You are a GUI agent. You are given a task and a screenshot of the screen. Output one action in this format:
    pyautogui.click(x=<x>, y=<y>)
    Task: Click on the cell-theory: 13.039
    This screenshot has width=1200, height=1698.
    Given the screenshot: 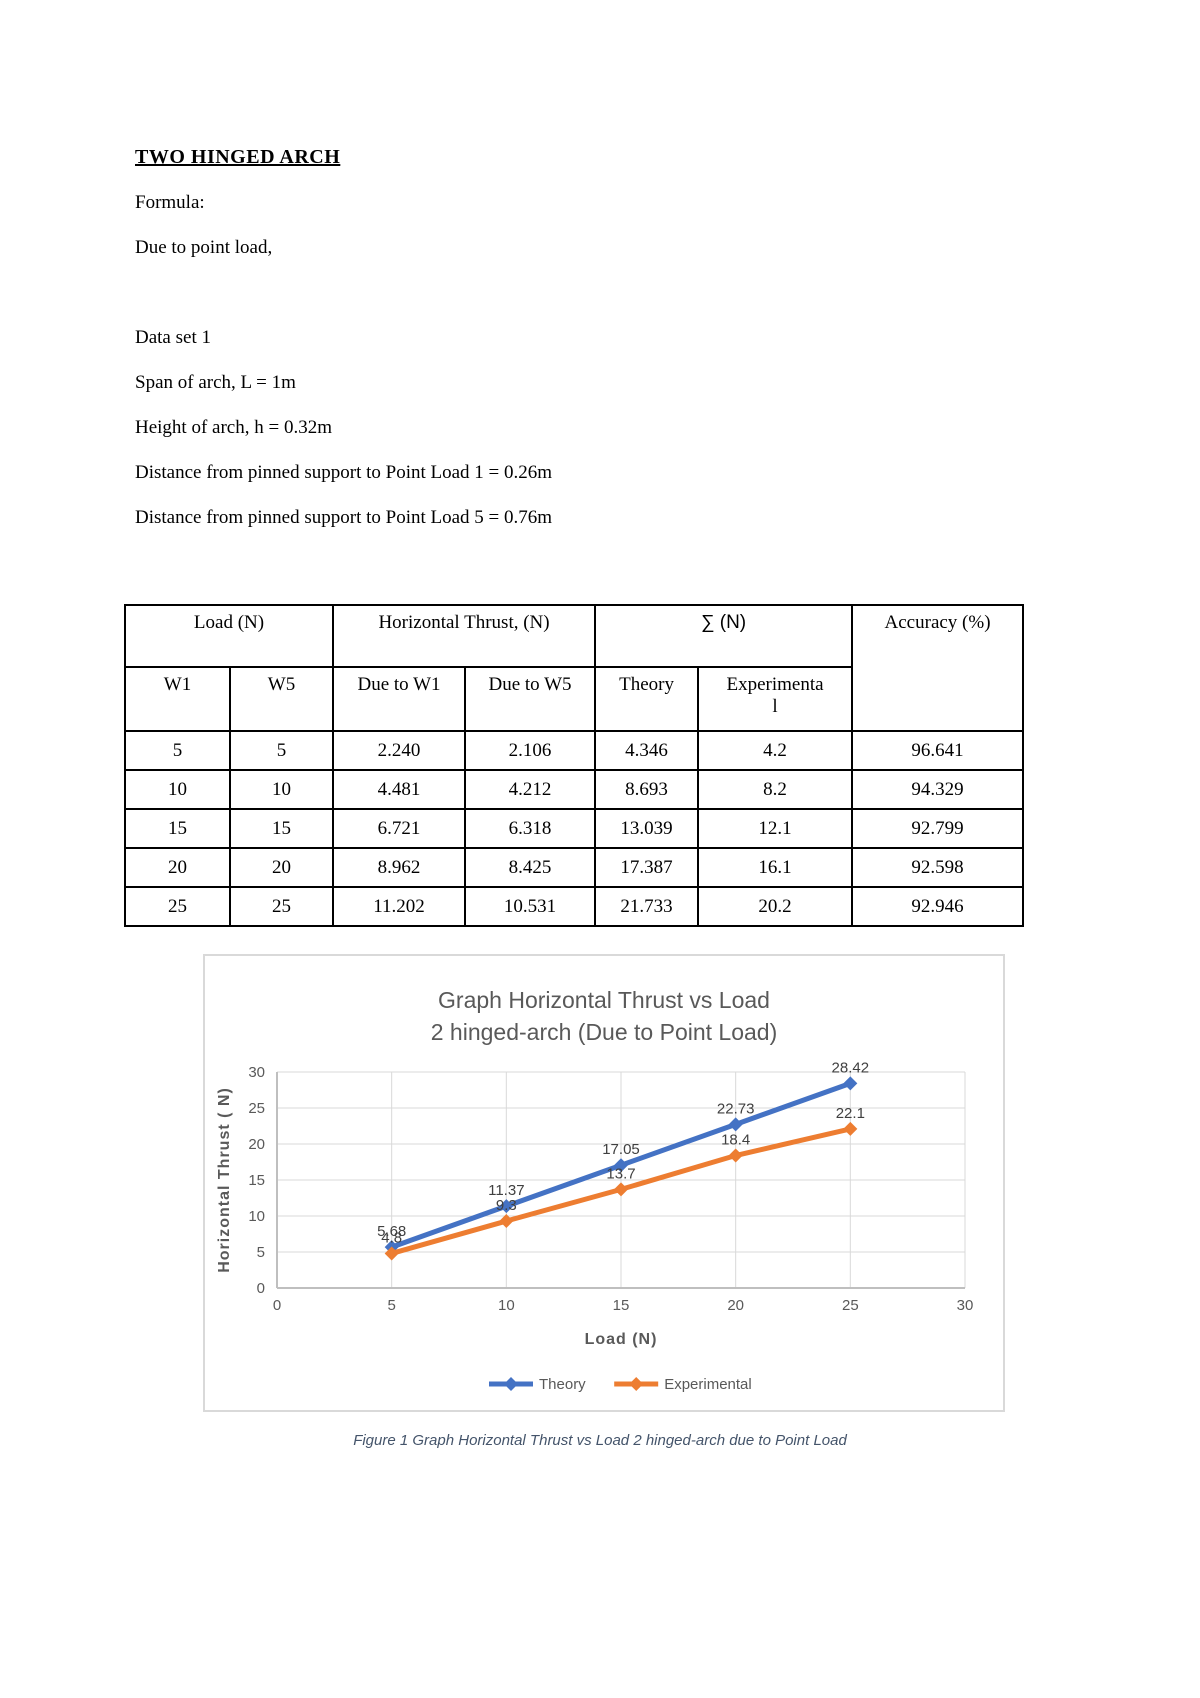 What is the action you would take?
    pyautogui.click(x=647, y=828)
    